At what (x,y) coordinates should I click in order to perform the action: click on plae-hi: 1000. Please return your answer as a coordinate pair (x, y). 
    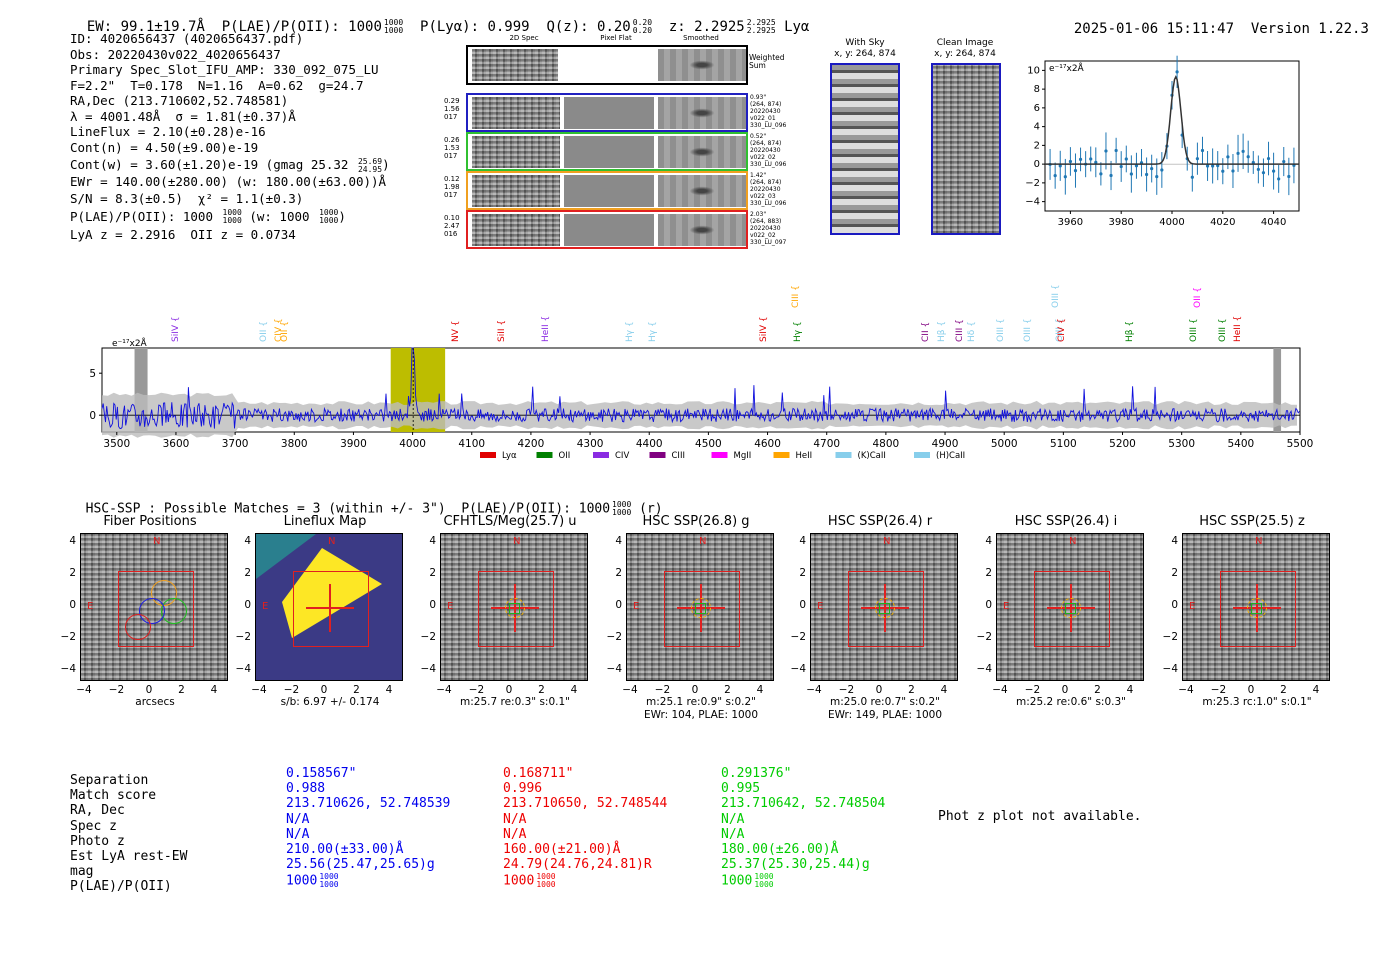
    Looking at the image, I should click on (764, 877).